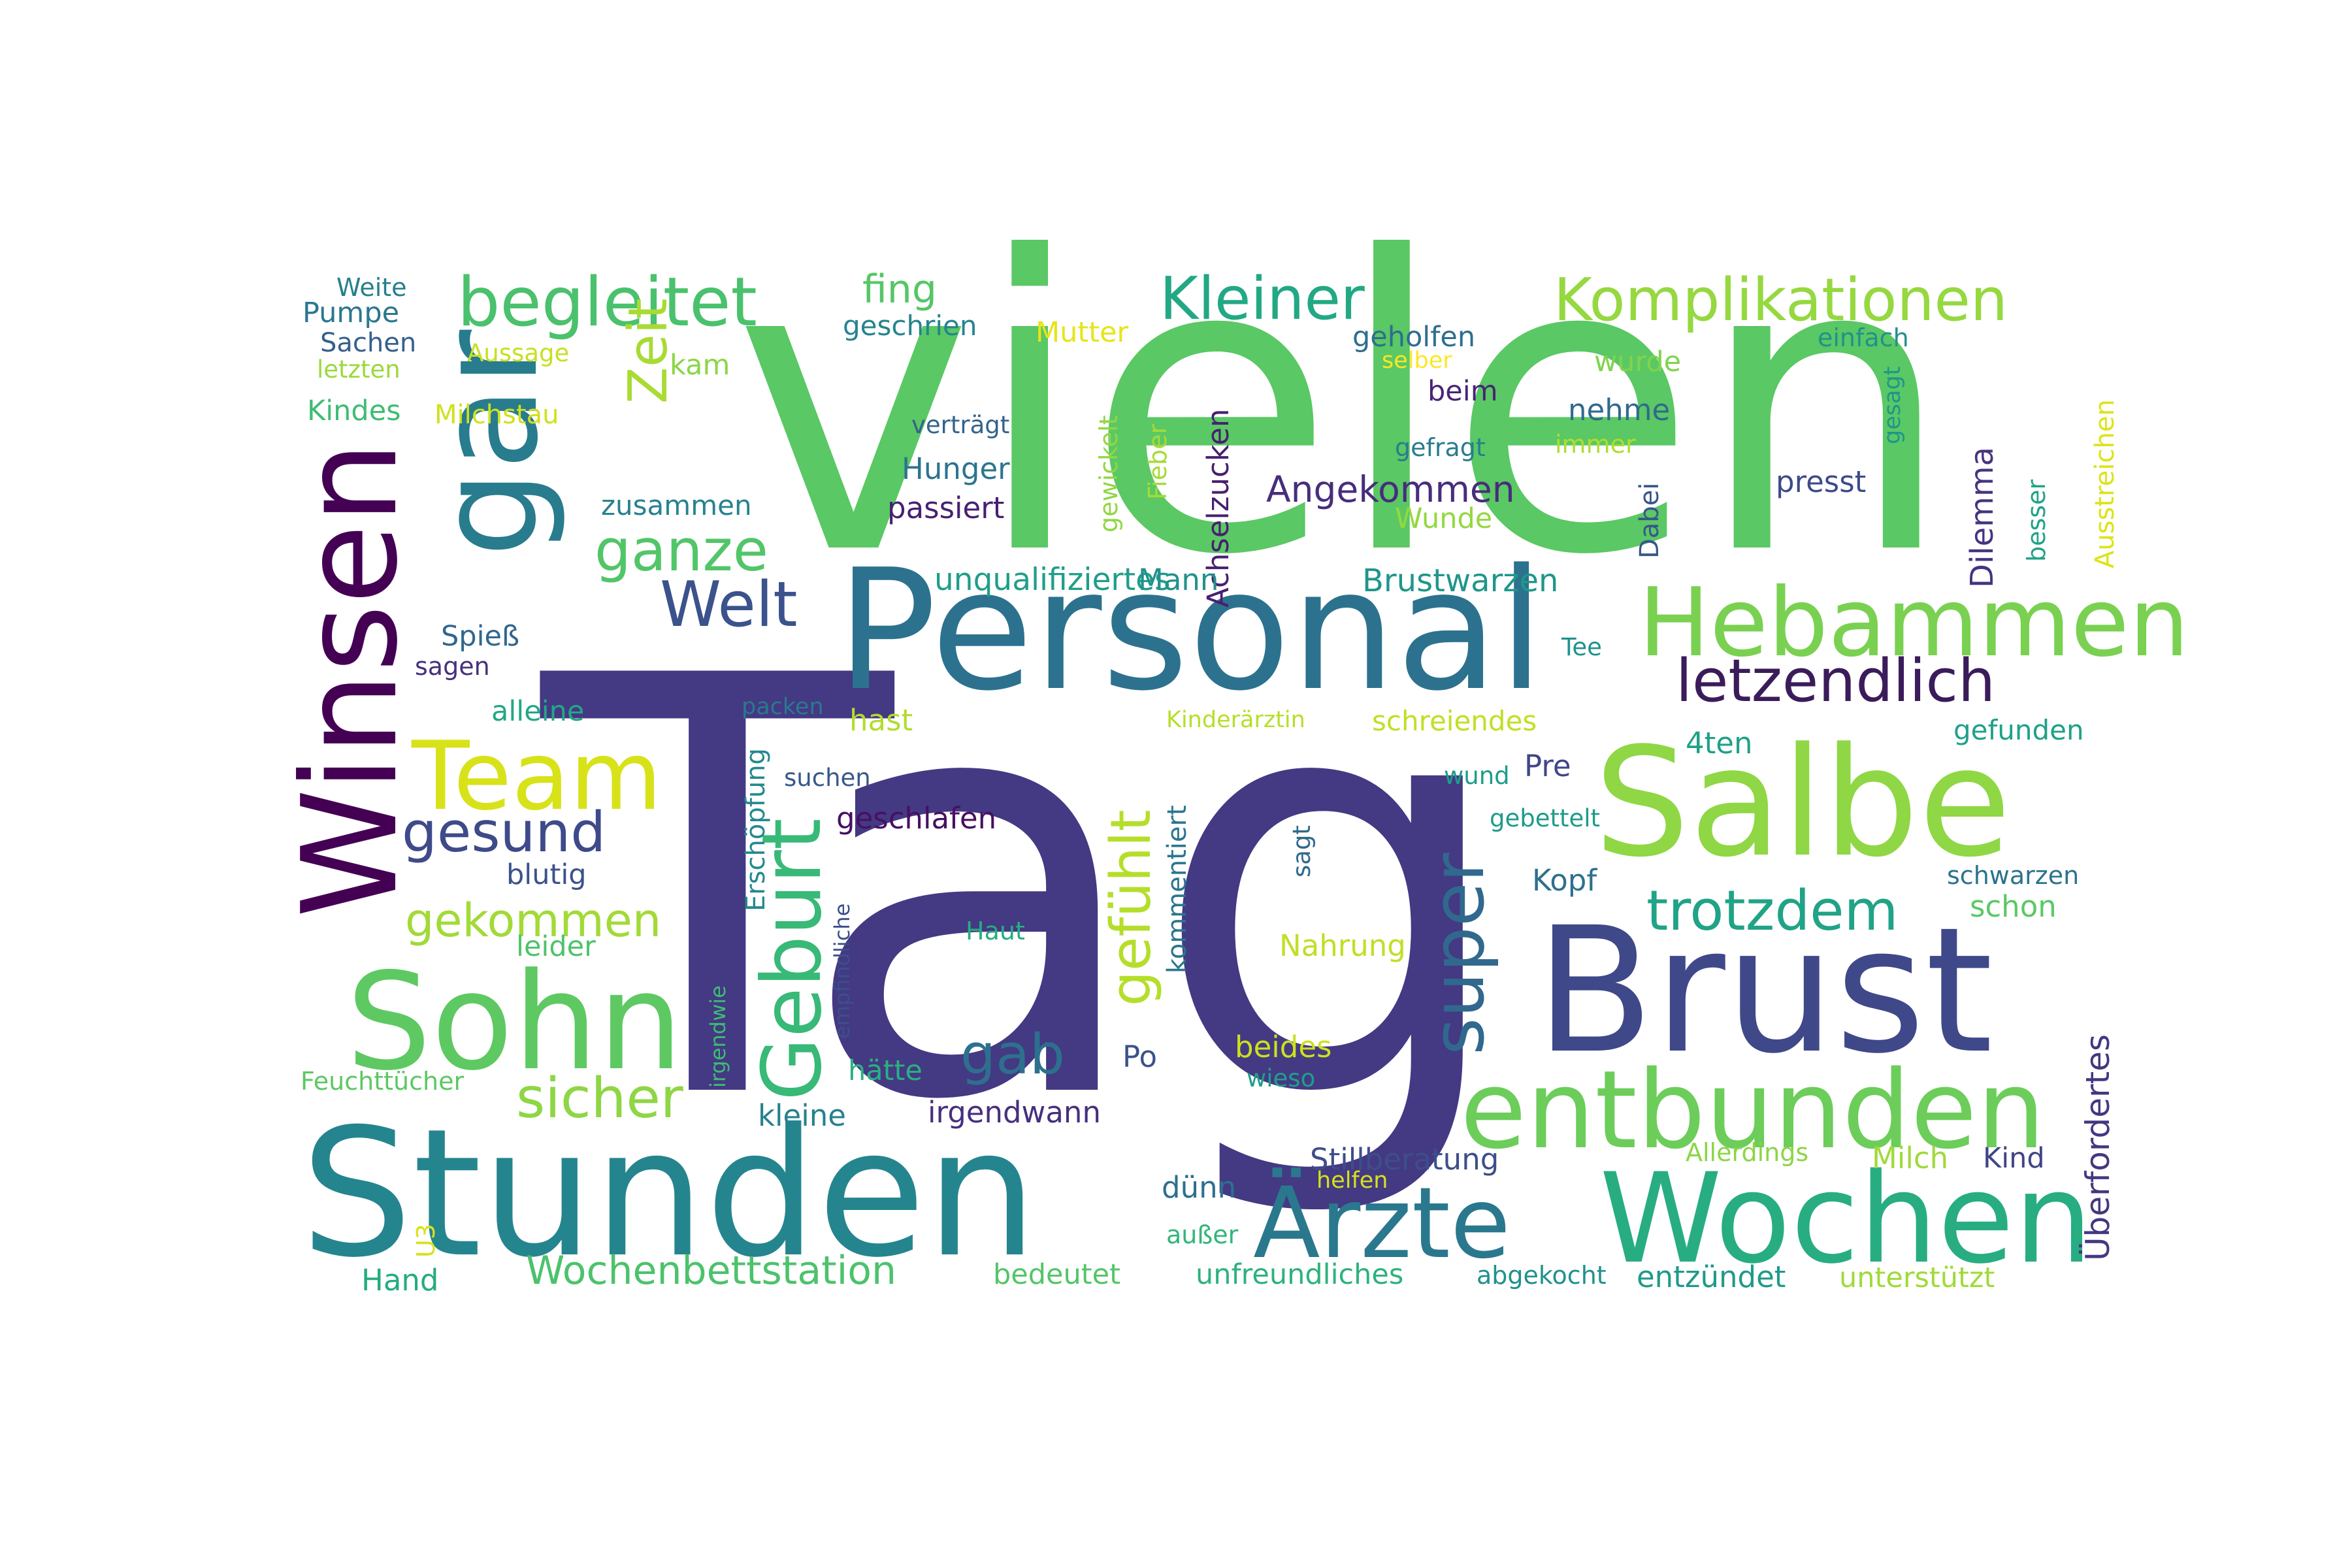  What do you see at coordinates (400, 1280) in the screenshot?
I see `cloud-word: Hand` at bounding box center [400, 1280].